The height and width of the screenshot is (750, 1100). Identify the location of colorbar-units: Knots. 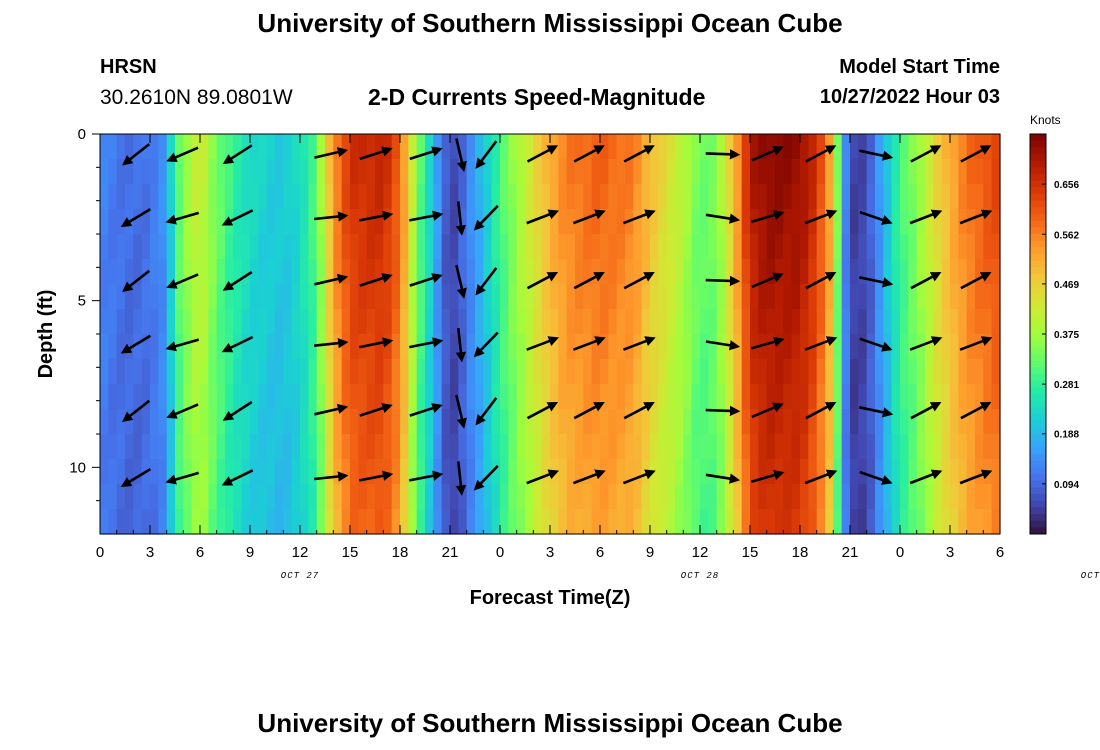
(1045, 120).